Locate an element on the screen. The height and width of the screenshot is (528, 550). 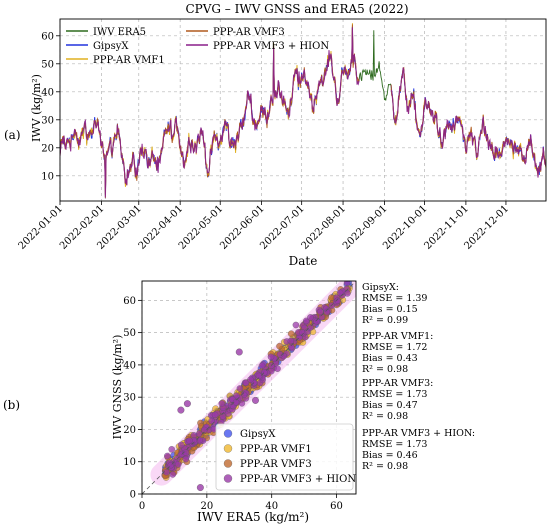
chart-b-y-tick-label: 60 is located at coordinates (129, 301).